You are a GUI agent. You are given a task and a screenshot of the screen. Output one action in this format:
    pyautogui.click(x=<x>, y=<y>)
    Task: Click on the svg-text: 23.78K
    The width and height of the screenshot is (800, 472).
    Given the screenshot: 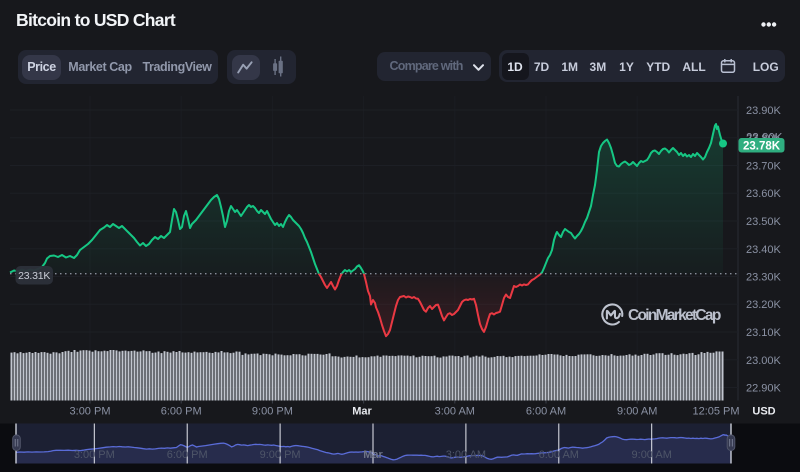 What is the action you would take?
    pyautogui.click(x=762, y=146)
    